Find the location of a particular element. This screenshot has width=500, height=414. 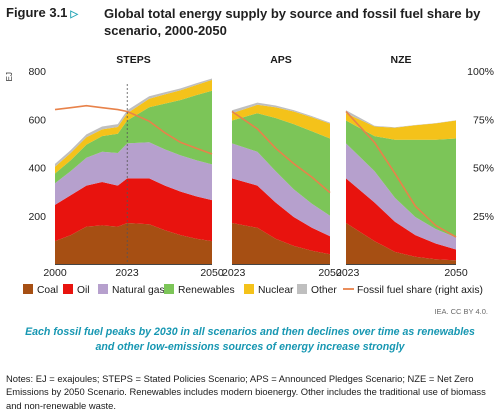

legend-swatch-oil is located at coordinates (68, 289).